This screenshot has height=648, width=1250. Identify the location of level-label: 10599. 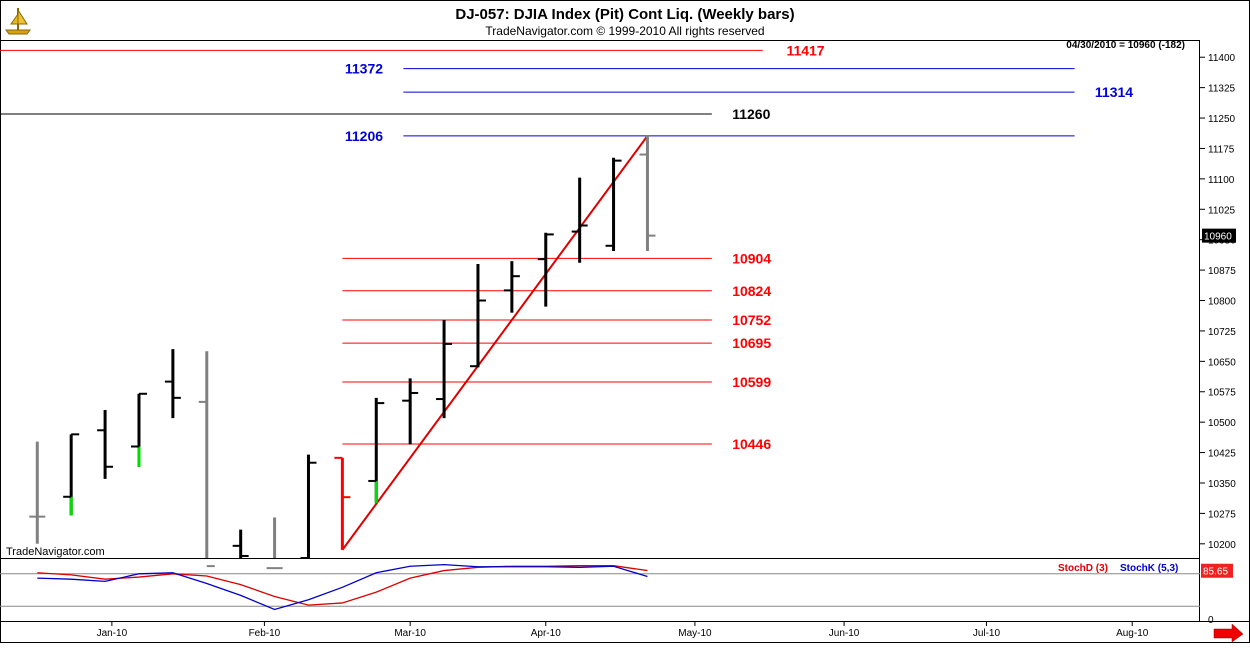
(751, 382).